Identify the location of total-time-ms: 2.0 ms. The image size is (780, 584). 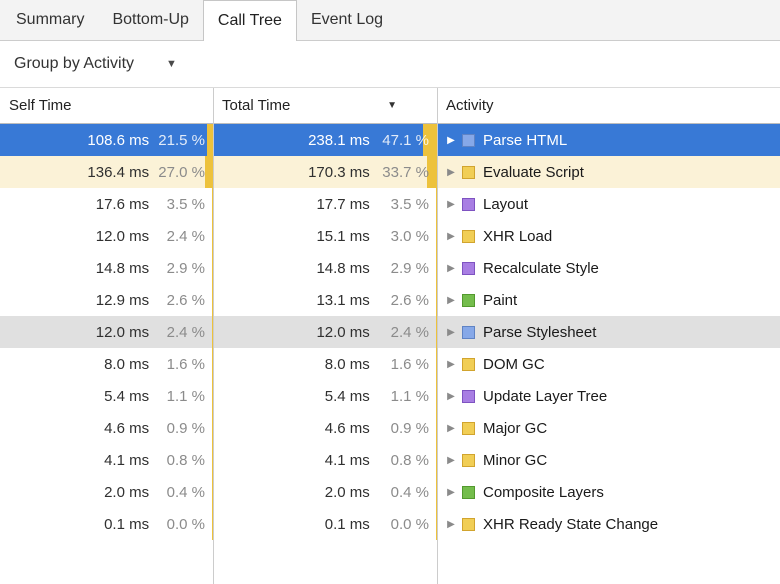
(347, 492).